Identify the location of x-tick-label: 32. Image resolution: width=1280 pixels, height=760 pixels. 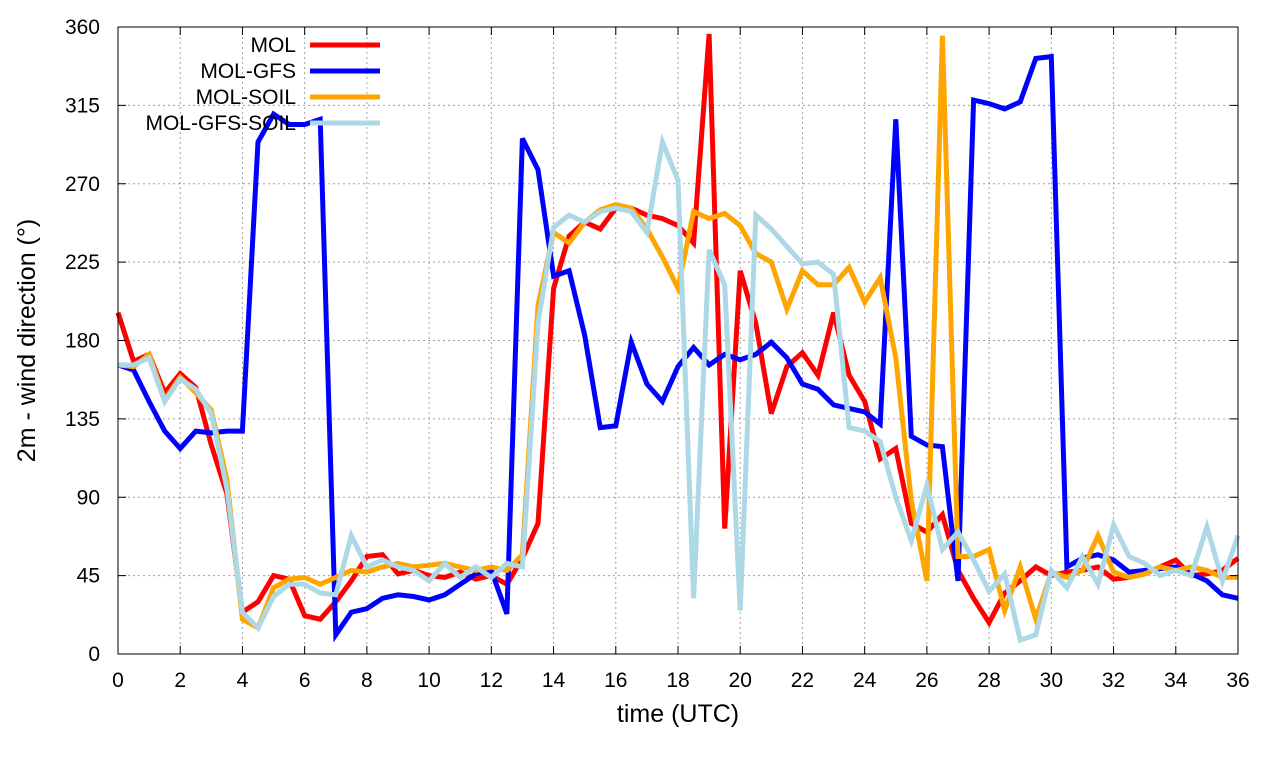
(1113, 680).